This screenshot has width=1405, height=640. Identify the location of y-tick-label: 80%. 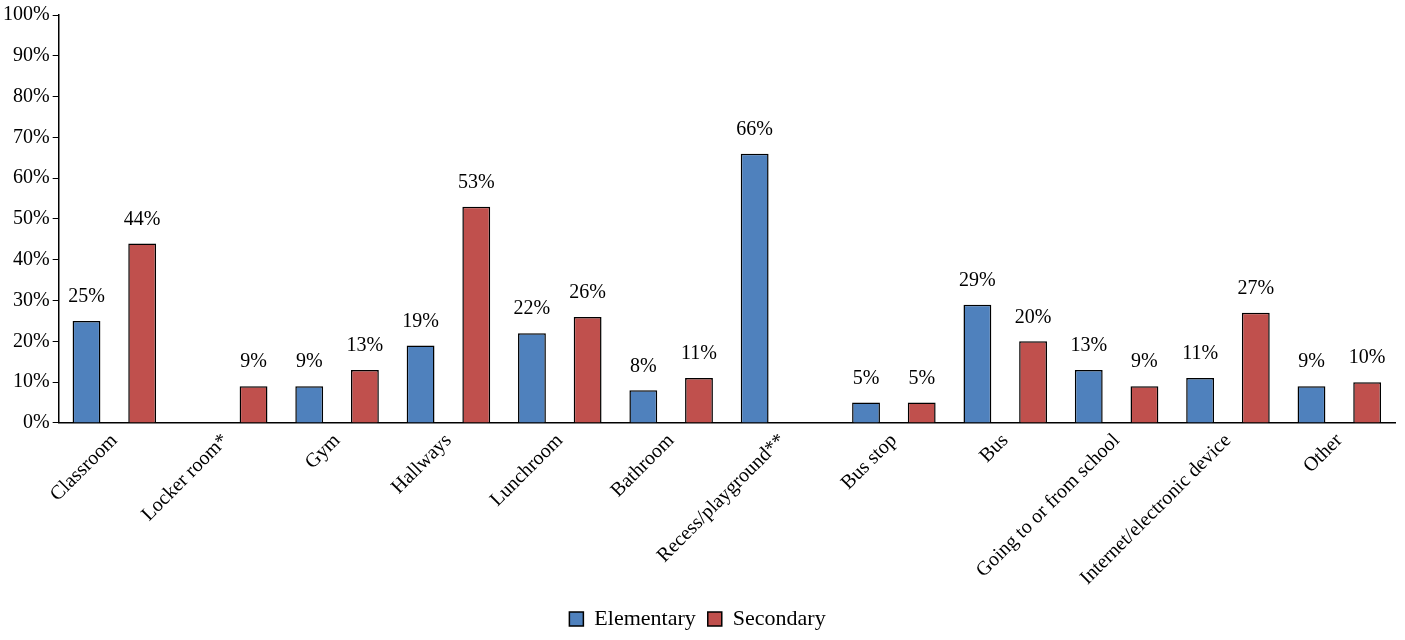
(31, 94).